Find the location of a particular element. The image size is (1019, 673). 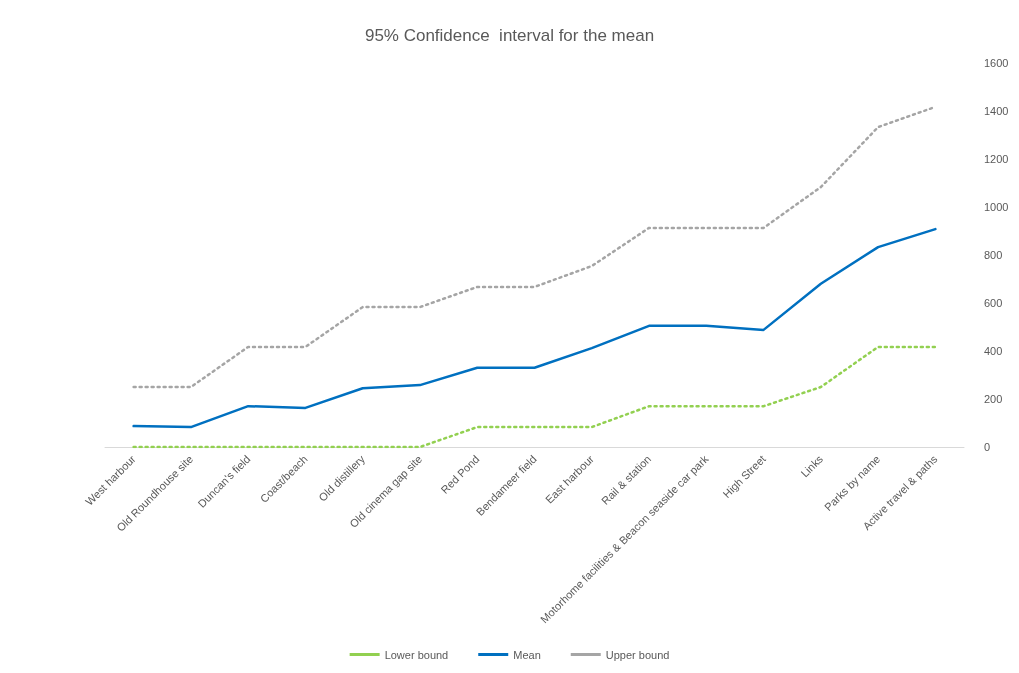

y-tick-label: 1400 is located at coordinates (996, 111).